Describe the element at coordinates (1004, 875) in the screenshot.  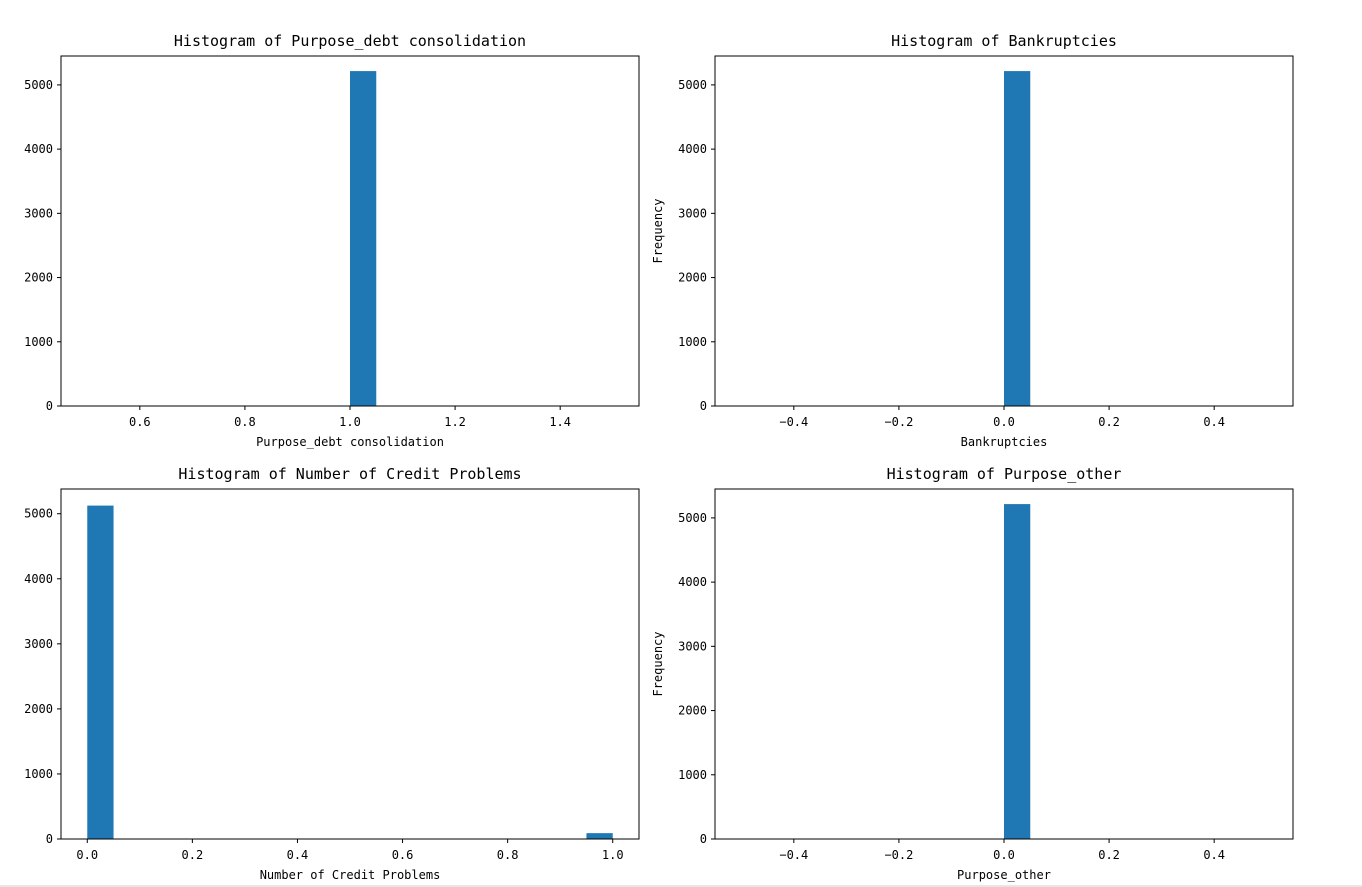
I see `x-axis-label: Purpose_other` at that location.